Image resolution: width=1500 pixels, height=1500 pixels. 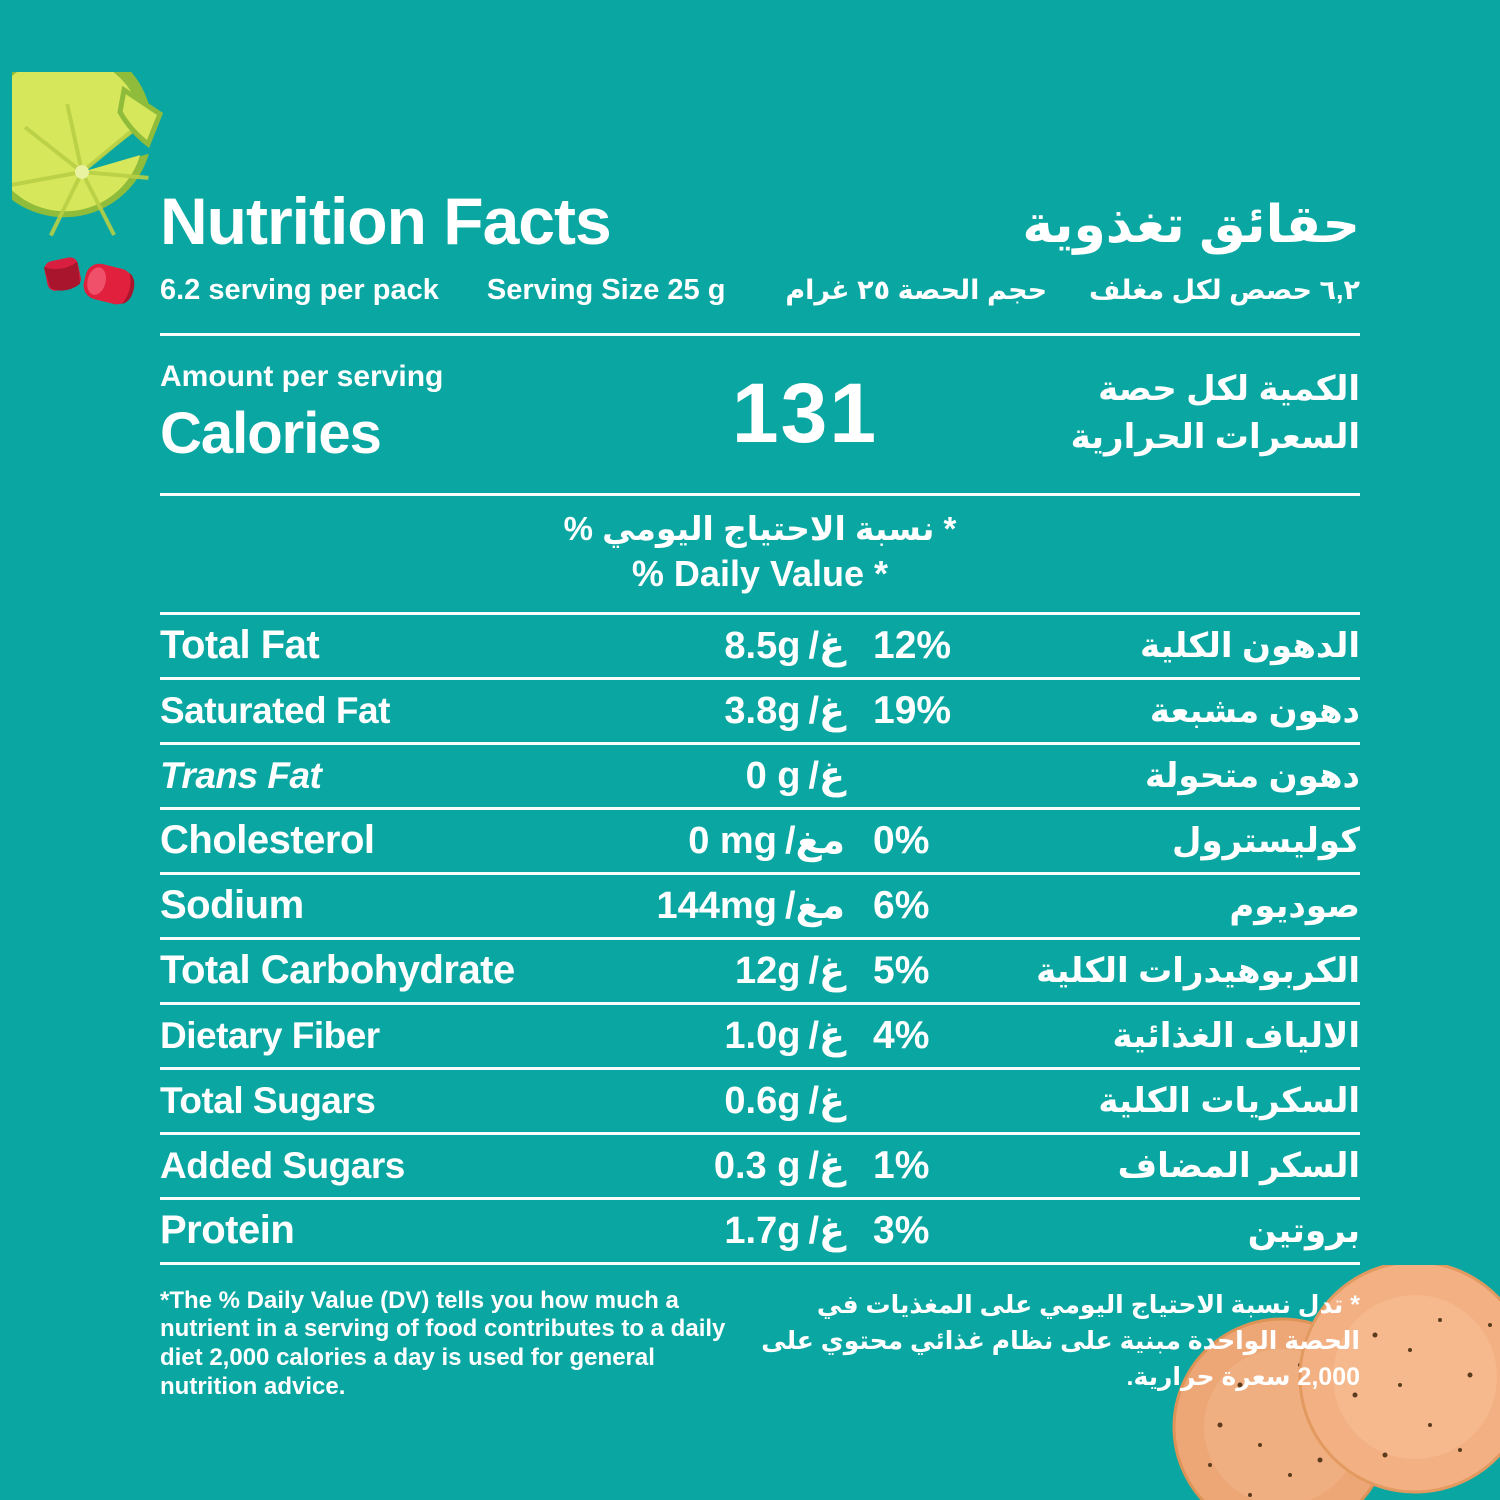 I want to click on serving-info-arabic: ٦,٢ حصص لكل مغلف حجم الحصة ٢٥ غرام, so click(x=1072, y=290).